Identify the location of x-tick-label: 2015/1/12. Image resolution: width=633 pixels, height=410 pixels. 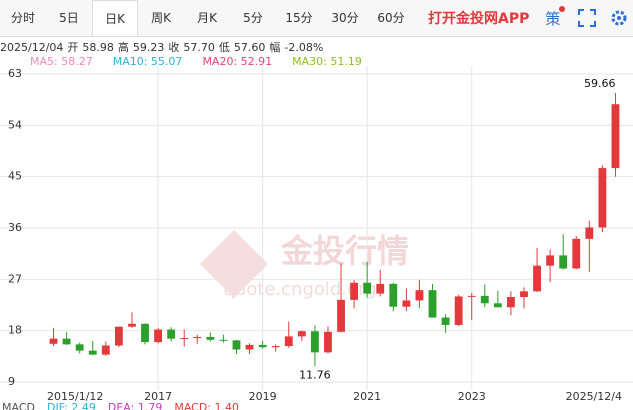
(75, 396).